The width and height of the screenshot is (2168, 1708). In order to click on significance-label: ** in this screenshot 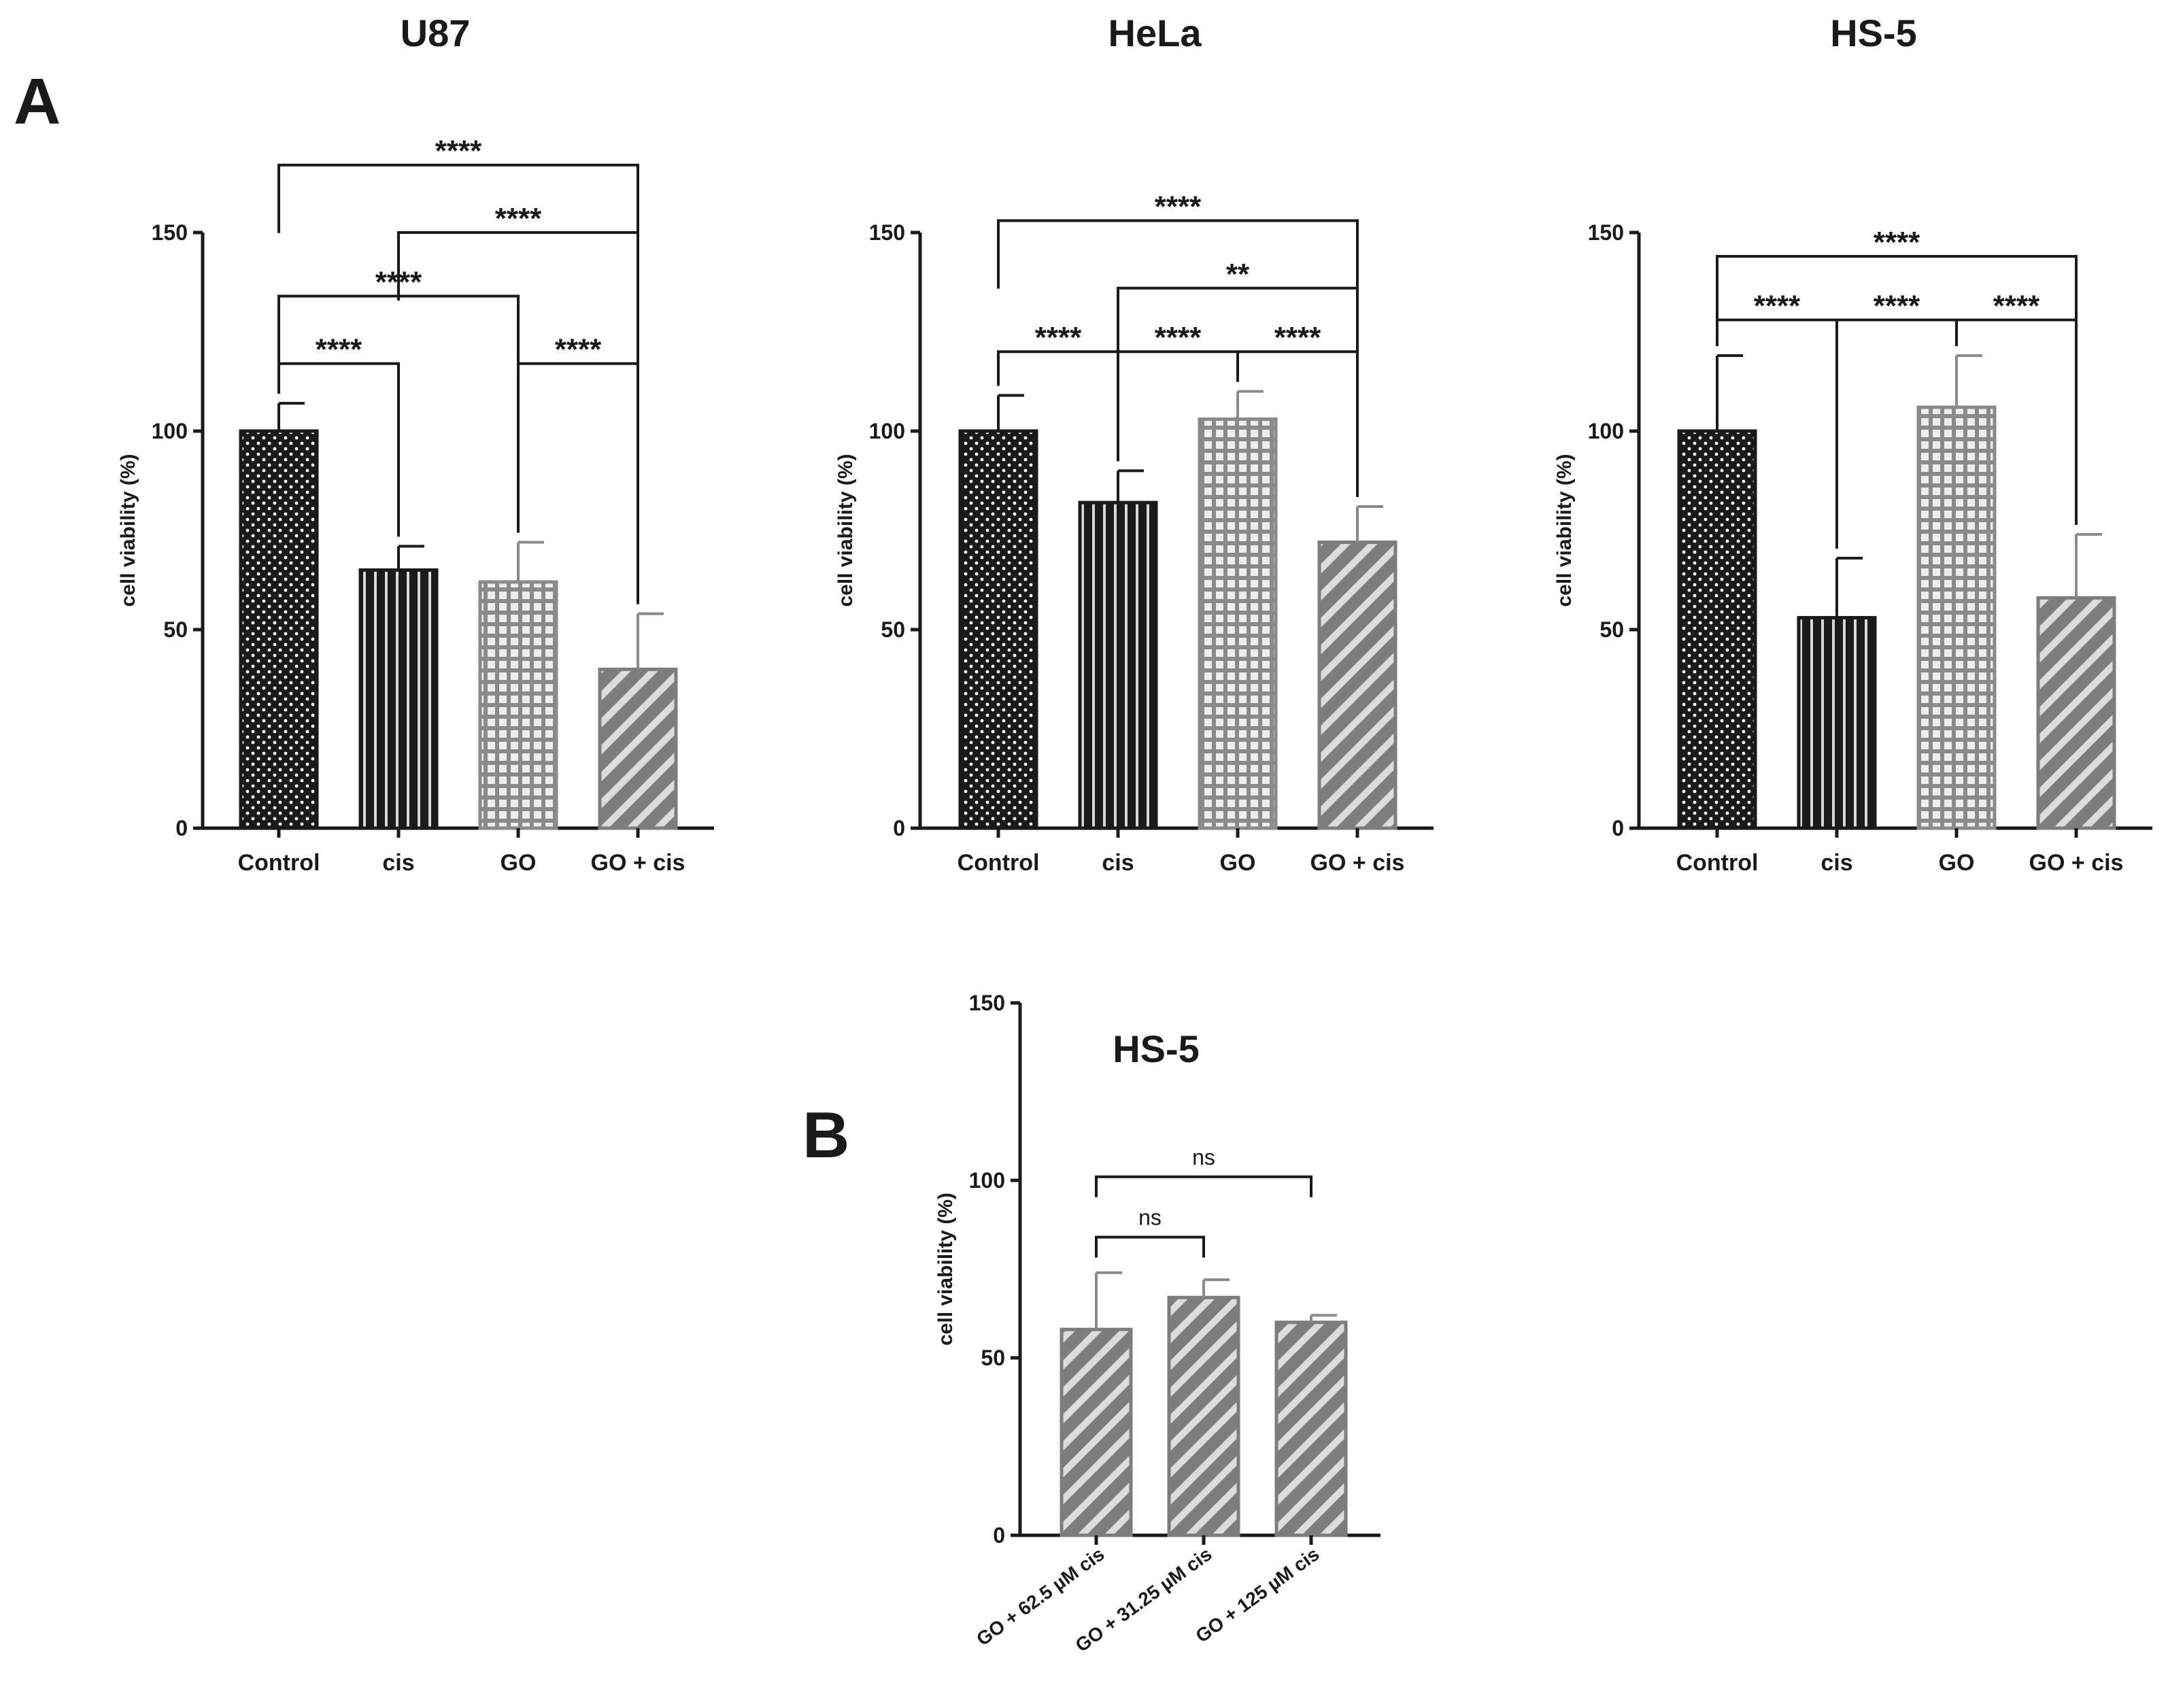, I will do `click(1238, 274)`.